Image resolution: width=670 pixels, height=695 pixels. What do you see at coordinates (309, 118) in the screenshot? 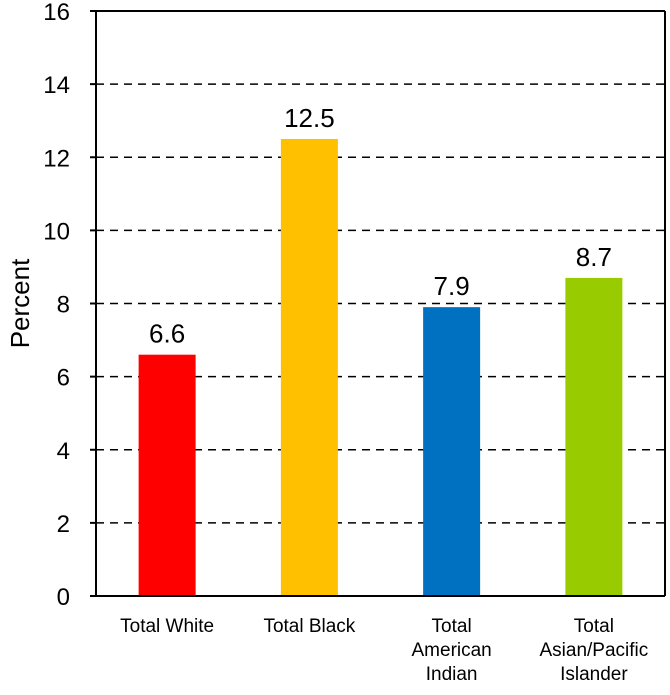
I see `data-label: 12.5` at bounding box center [309, 118].